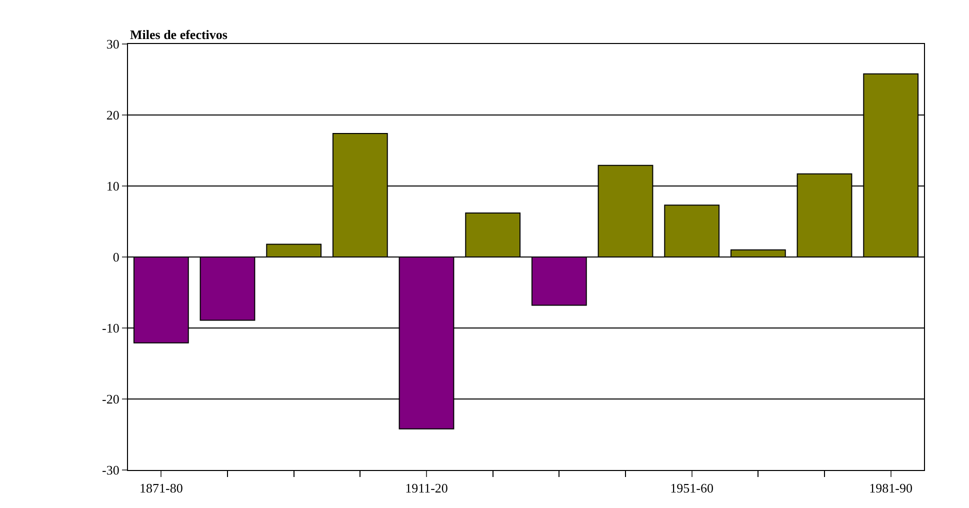  I want to click on x-tick-label: 1871-80, so click(161, 488).